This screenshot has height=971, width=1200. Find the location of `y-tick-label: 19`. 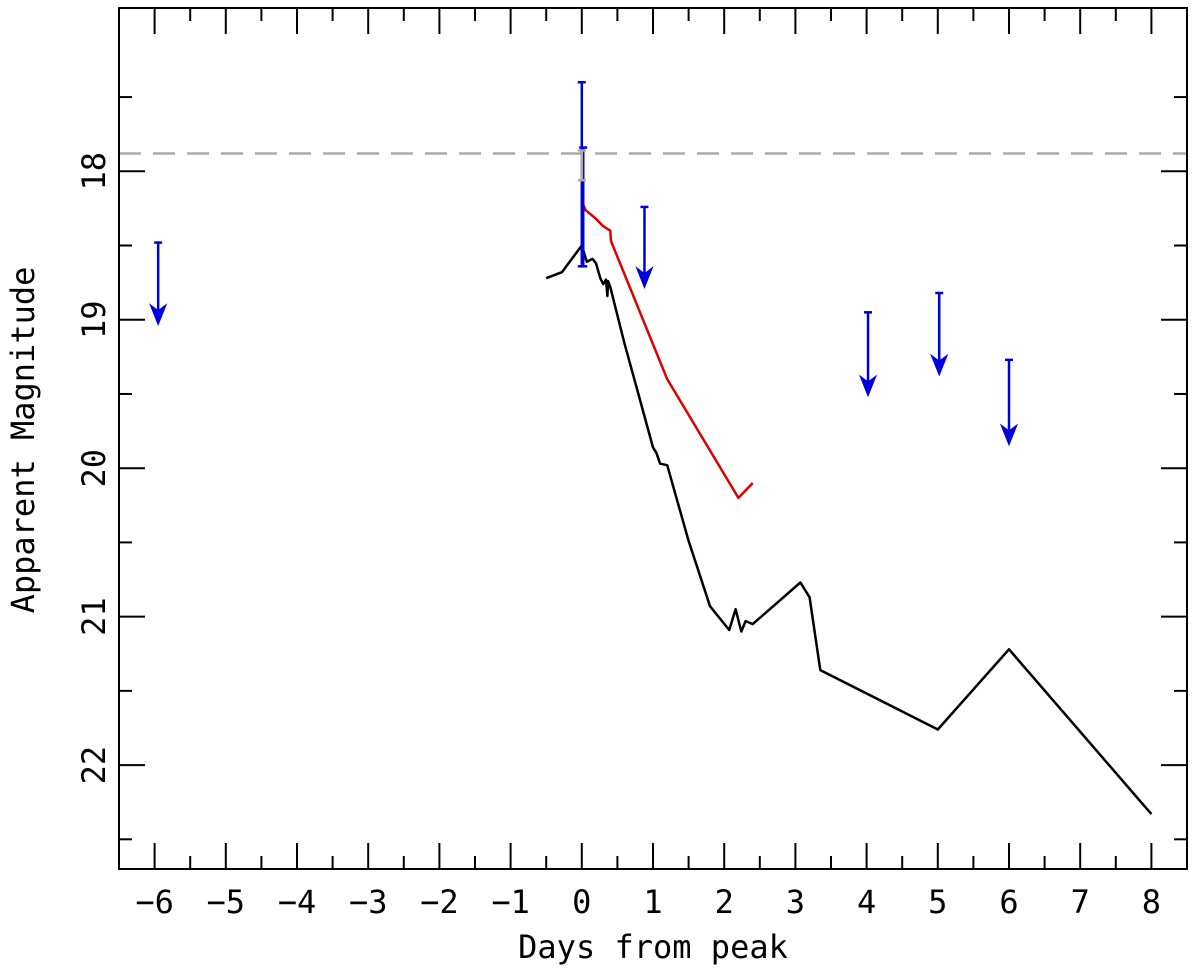

y-tick-label: 19 is located at coordinates (94, 319).